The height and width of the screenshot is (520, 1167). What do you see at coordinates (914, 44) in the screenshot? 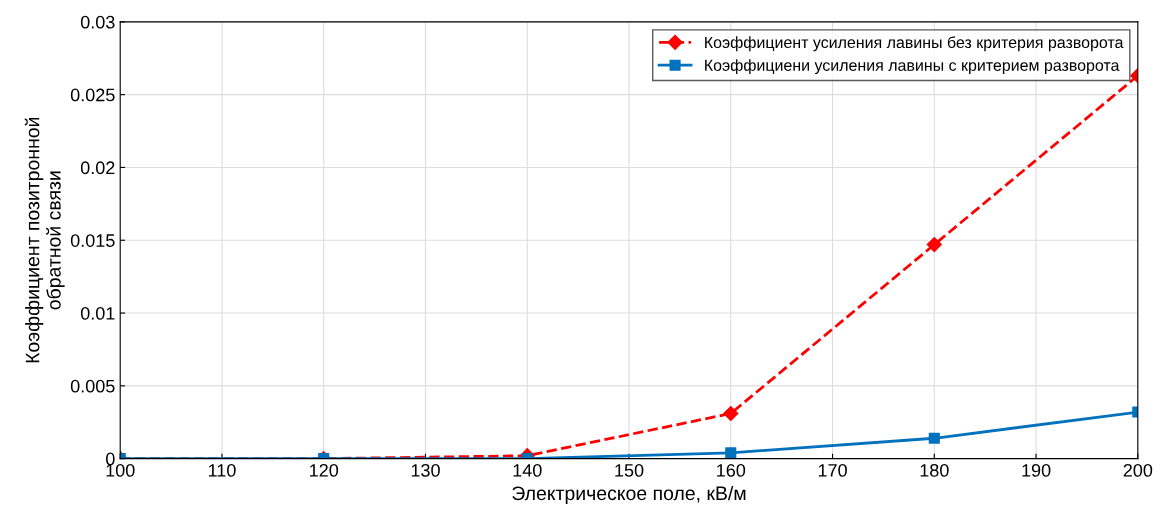
I see `legend-label: Коэффициент усиления лавины без критерия разворота` at bounding box center [914, 44].